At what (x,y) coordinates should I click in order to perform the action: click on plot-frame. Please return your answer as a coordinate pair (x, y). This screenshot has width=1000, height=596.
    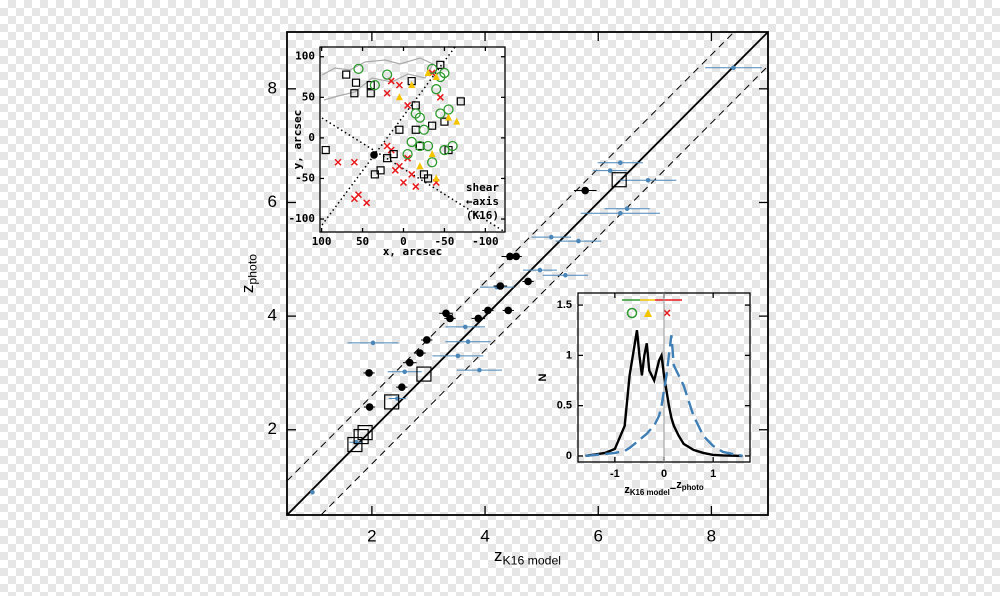
    Looking at the image, I should click on (412, 139).